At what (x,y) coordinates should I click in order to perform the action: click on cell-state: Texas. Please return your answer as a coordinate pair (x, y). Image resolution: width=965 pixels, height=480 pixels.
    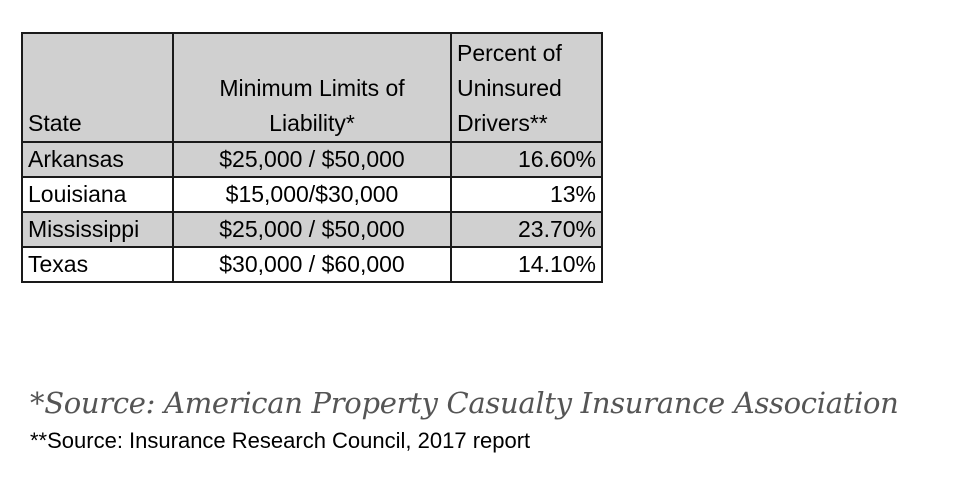
    Looking at the image, I should click on (97, 264).